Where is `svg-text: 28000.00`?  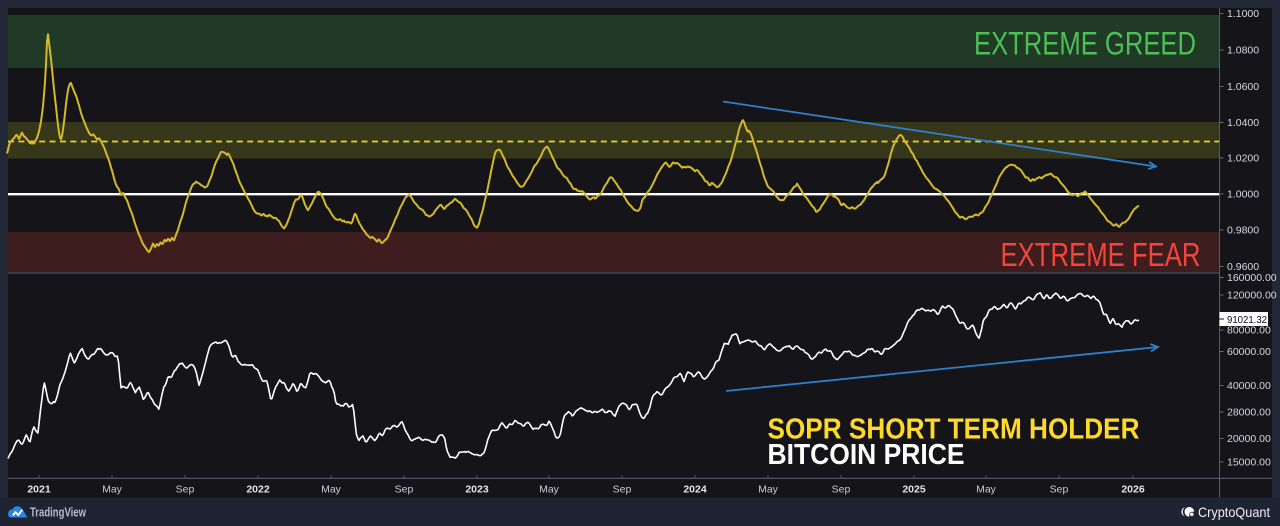
svg-text: 28000.00 is located at coordinates (1249, 413).